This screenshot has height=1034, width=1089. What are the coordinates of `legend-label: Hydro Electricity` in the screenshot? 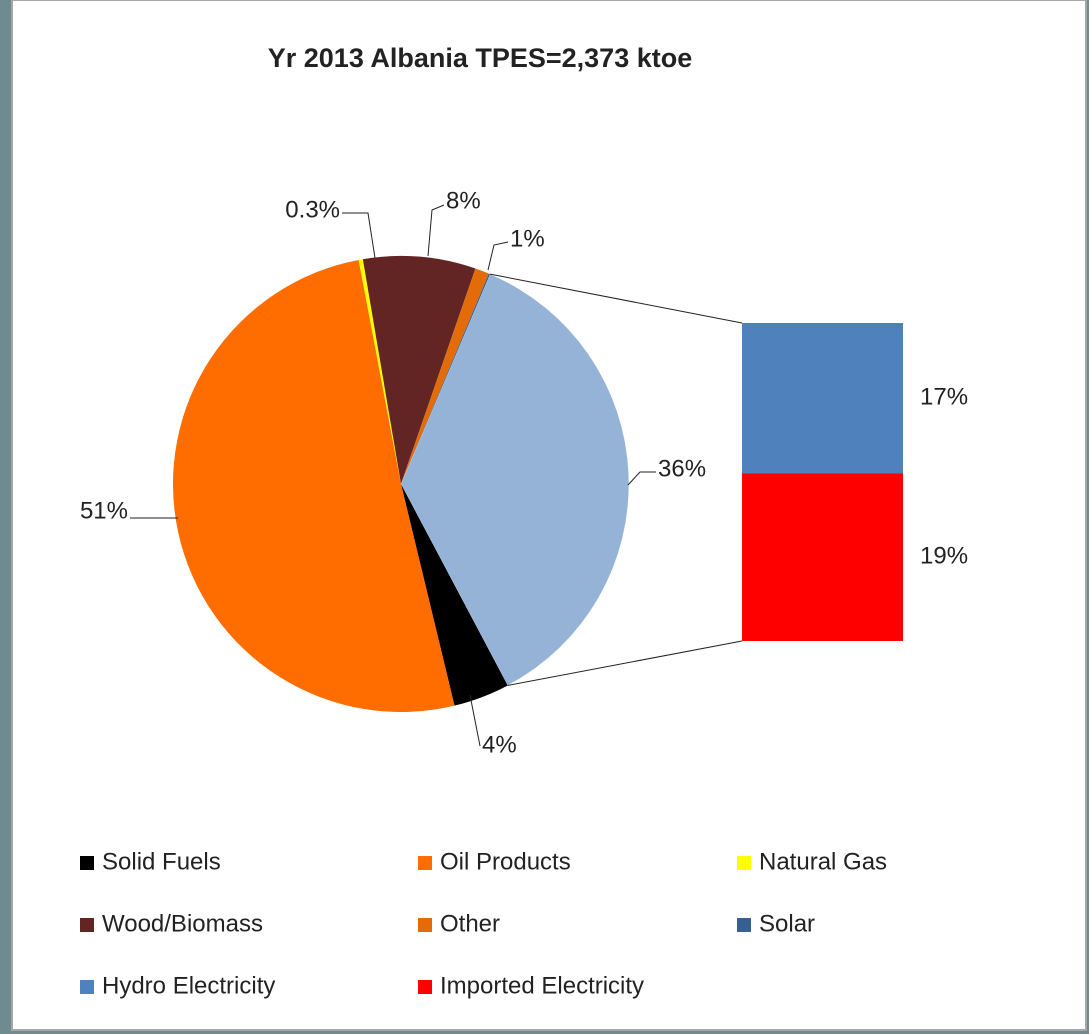 It's located at (188, 985).